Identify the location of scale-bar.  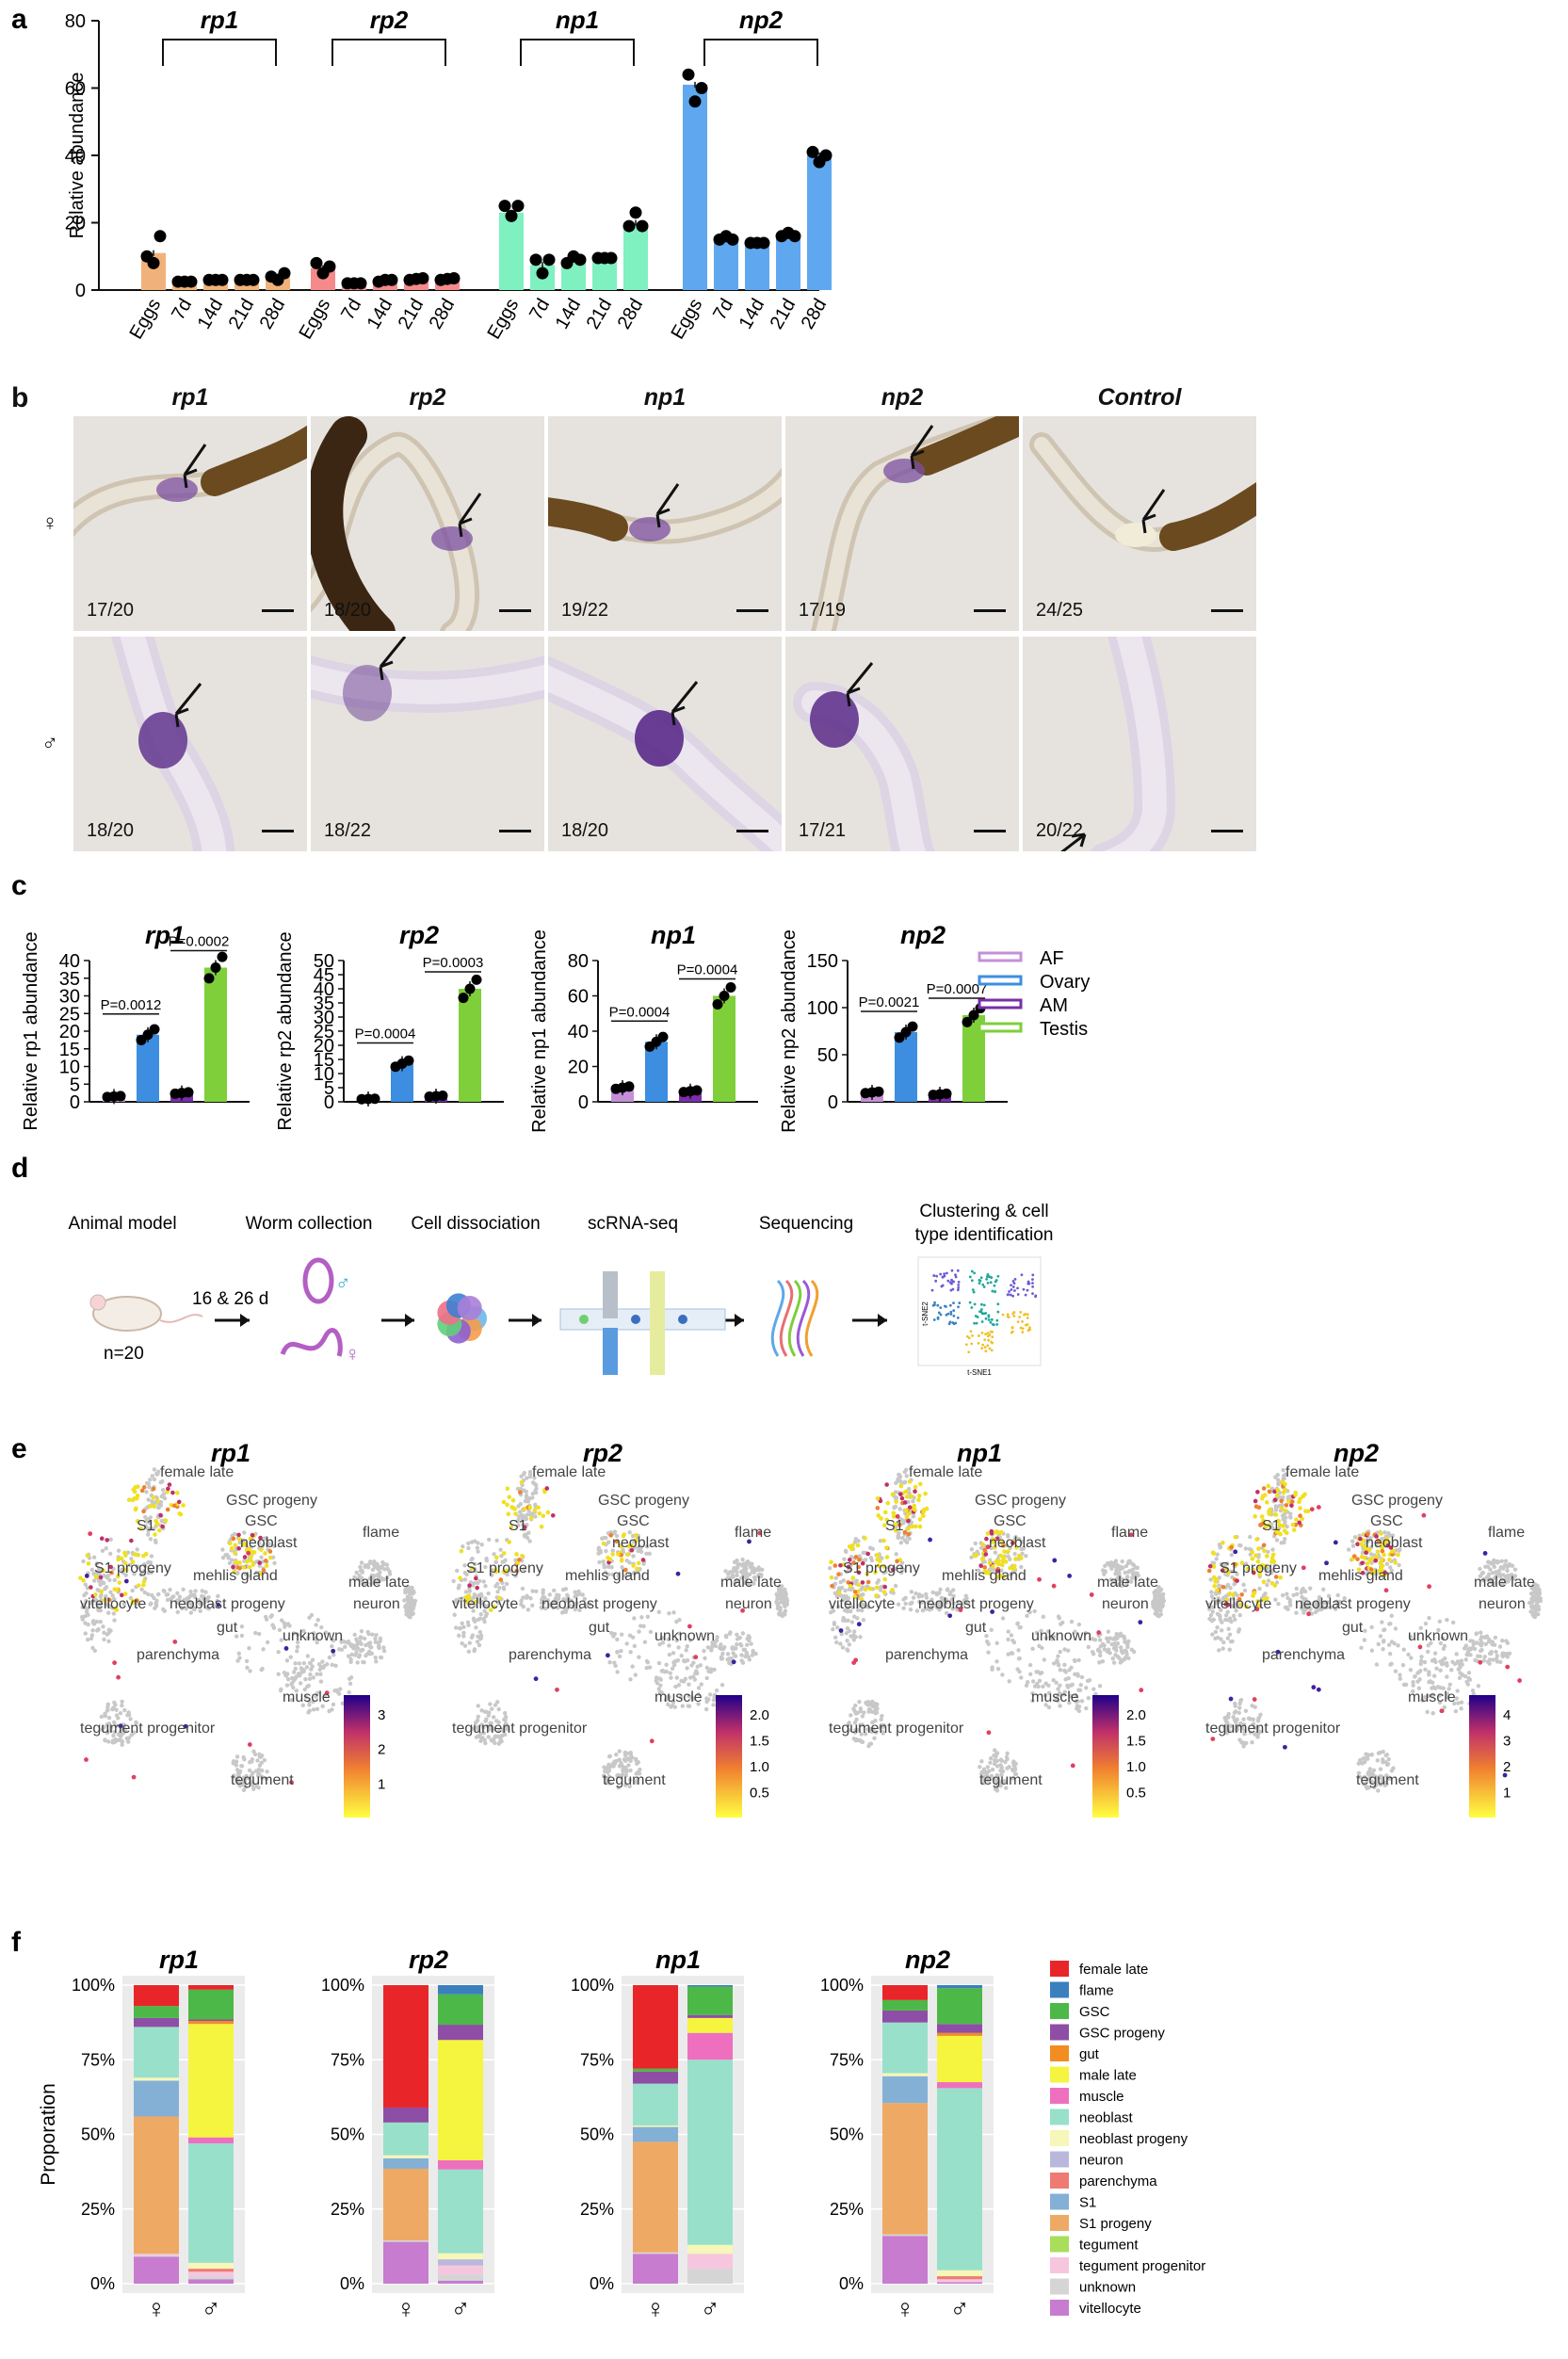
(278, 831).